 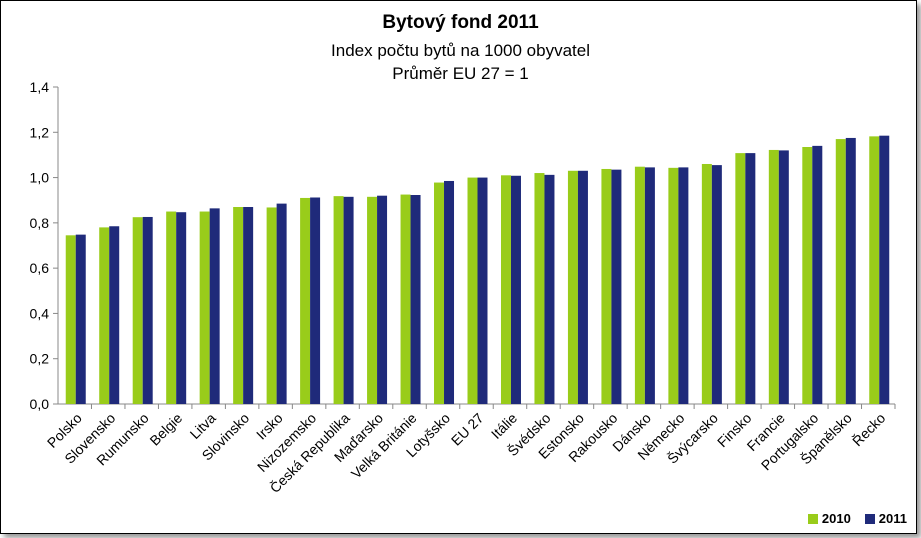 What do you see at coordinates (40, 178) in the screenshot?
I see `y-tick-label: 1,0` at bounding box center [40, 178].